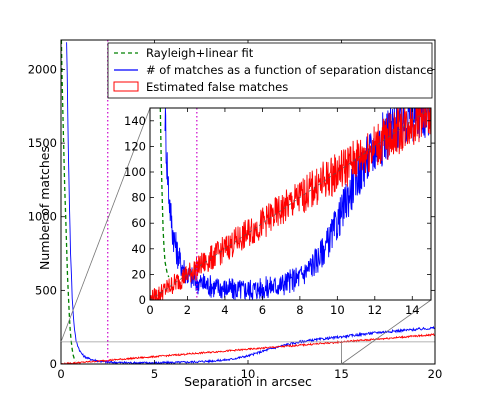 This screenshot has height=404, width=485. Describe the element at coordinates (341, 374) in the screenshot. I see `main-x-tick-label-3: 15` at that location.